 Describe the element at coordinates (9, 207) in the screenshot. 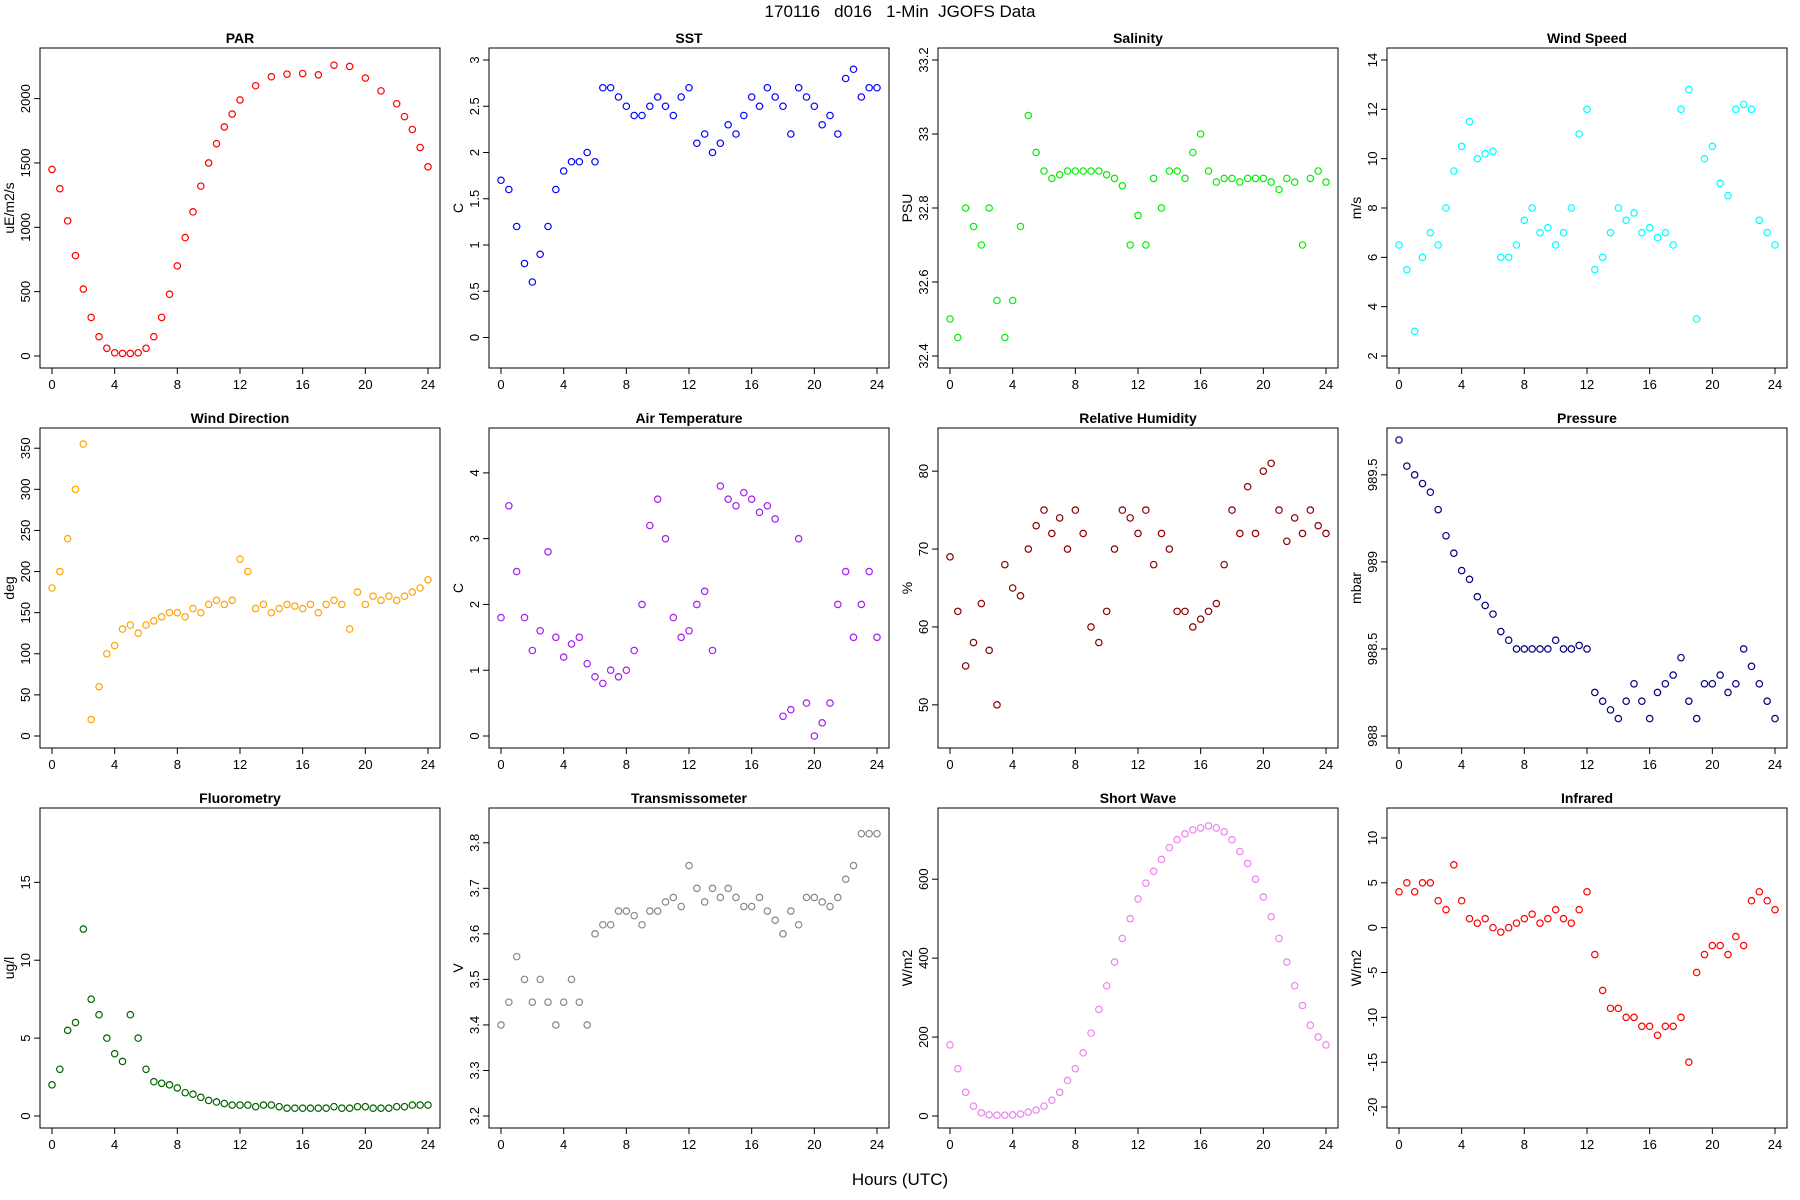

I see `y-axis-label: uE/m2/s` at that location.